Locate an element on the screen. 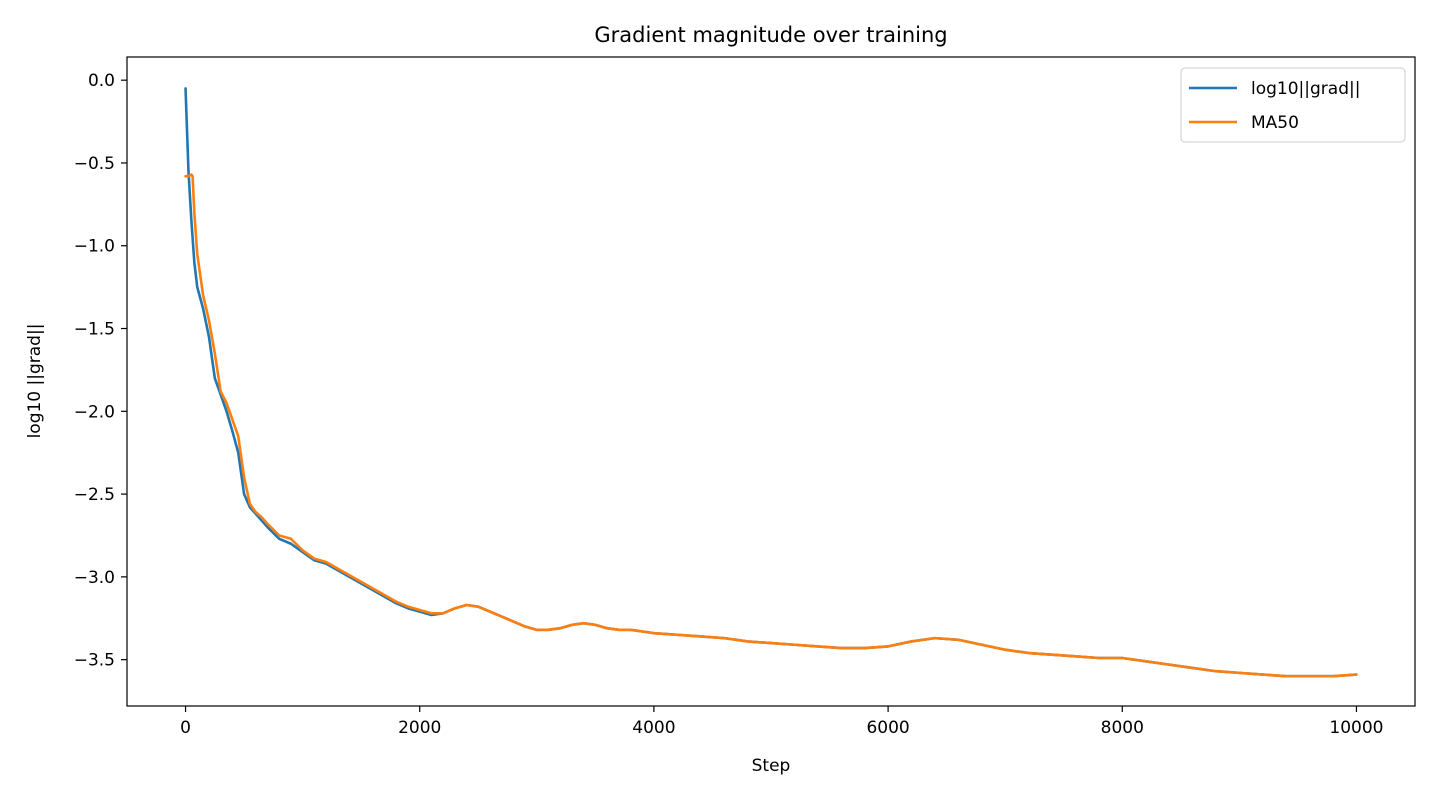  x-tick-label: 10000 is located at coordinates (1356, 728).